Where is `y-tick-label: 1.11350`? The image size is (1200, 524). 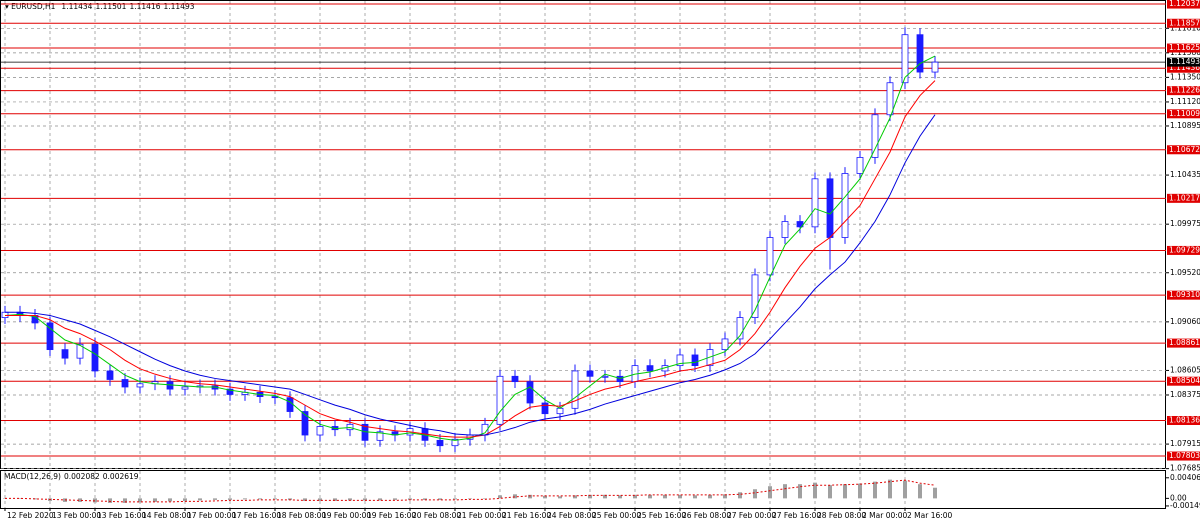 y-tick-label: 1.11350 is located at coordinates (1185, 76).